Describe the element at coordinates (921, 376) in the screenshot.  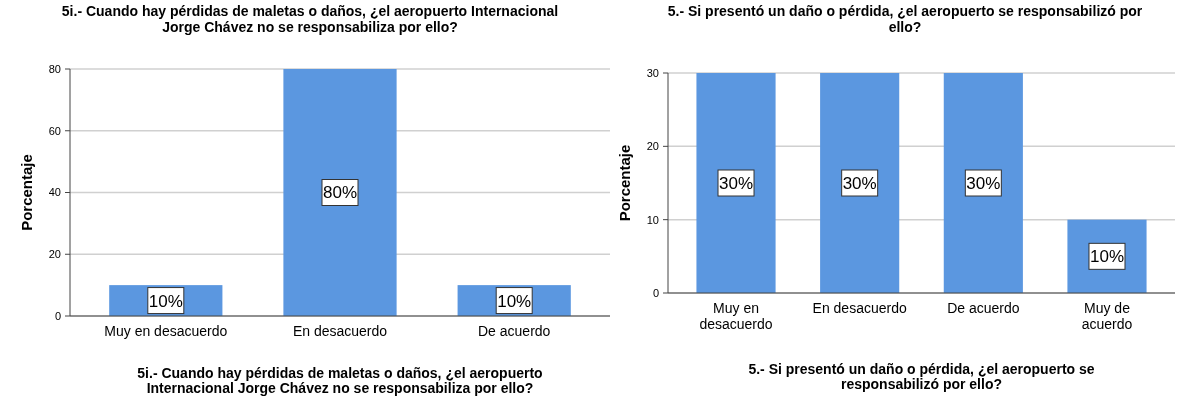
I see `x-axis-title: 5.- Si presentó un daño o pérdida, ¿el aeropuerto se responsabilizó por ello?` at that location.